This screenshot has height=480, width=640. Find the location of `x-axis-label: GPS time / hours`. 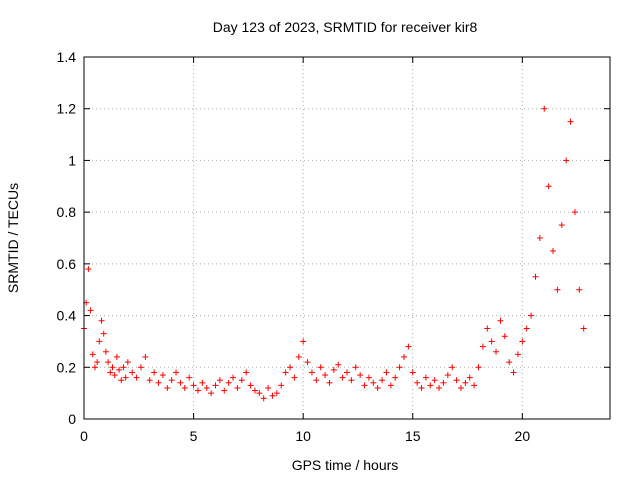

x-axis-label: GPS time / hours is located at coordinates (345, 465).